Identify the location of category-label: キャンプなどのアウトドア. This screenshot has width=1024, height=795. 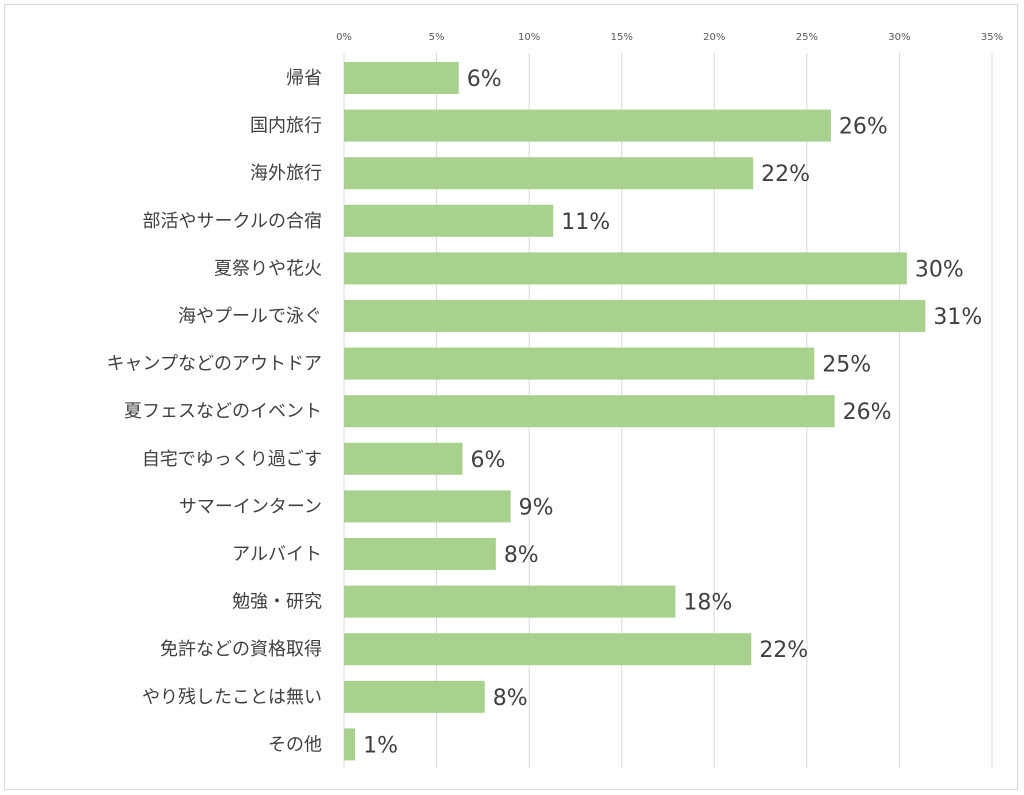
(214, 364).